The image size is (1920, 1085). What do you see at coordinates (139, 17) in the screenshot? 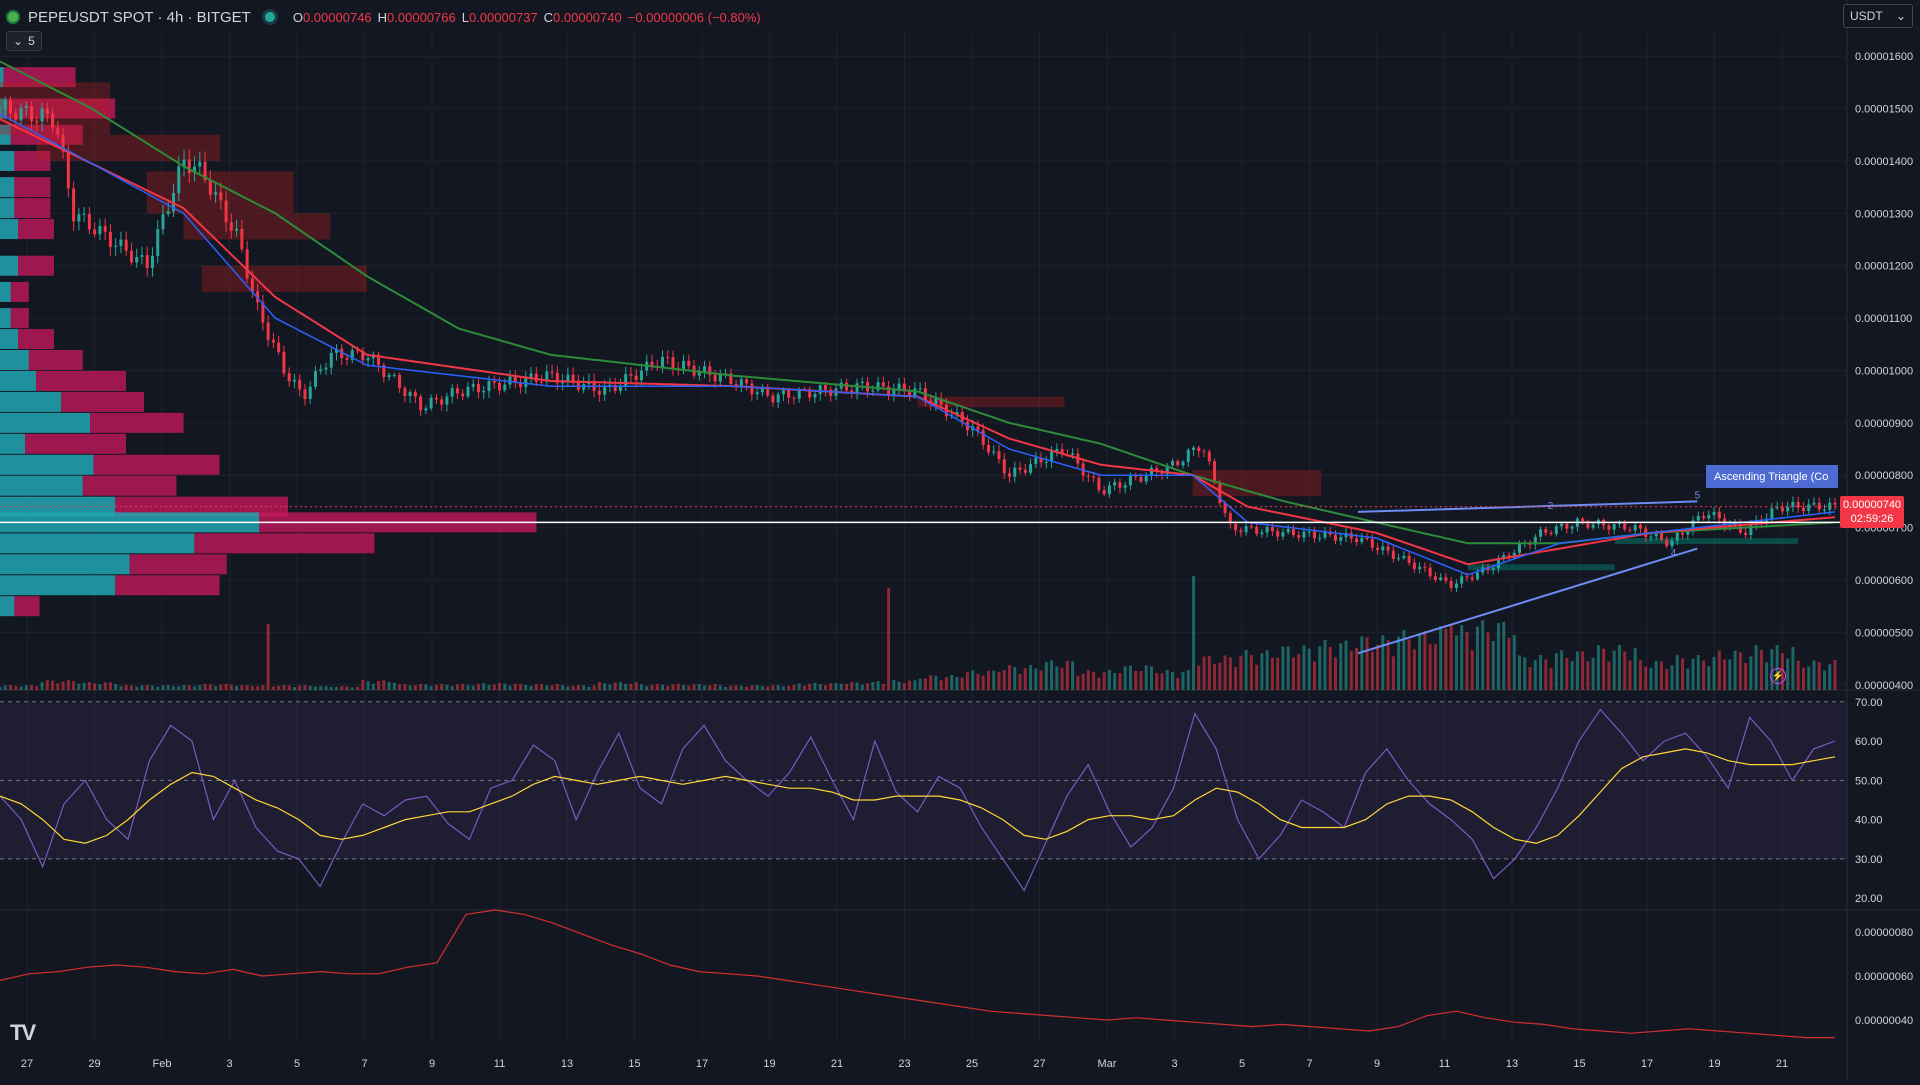
I see `symbol-title: PEPEUSDT SPOT · 4h · BITGET` at bounding box center [139, 17].